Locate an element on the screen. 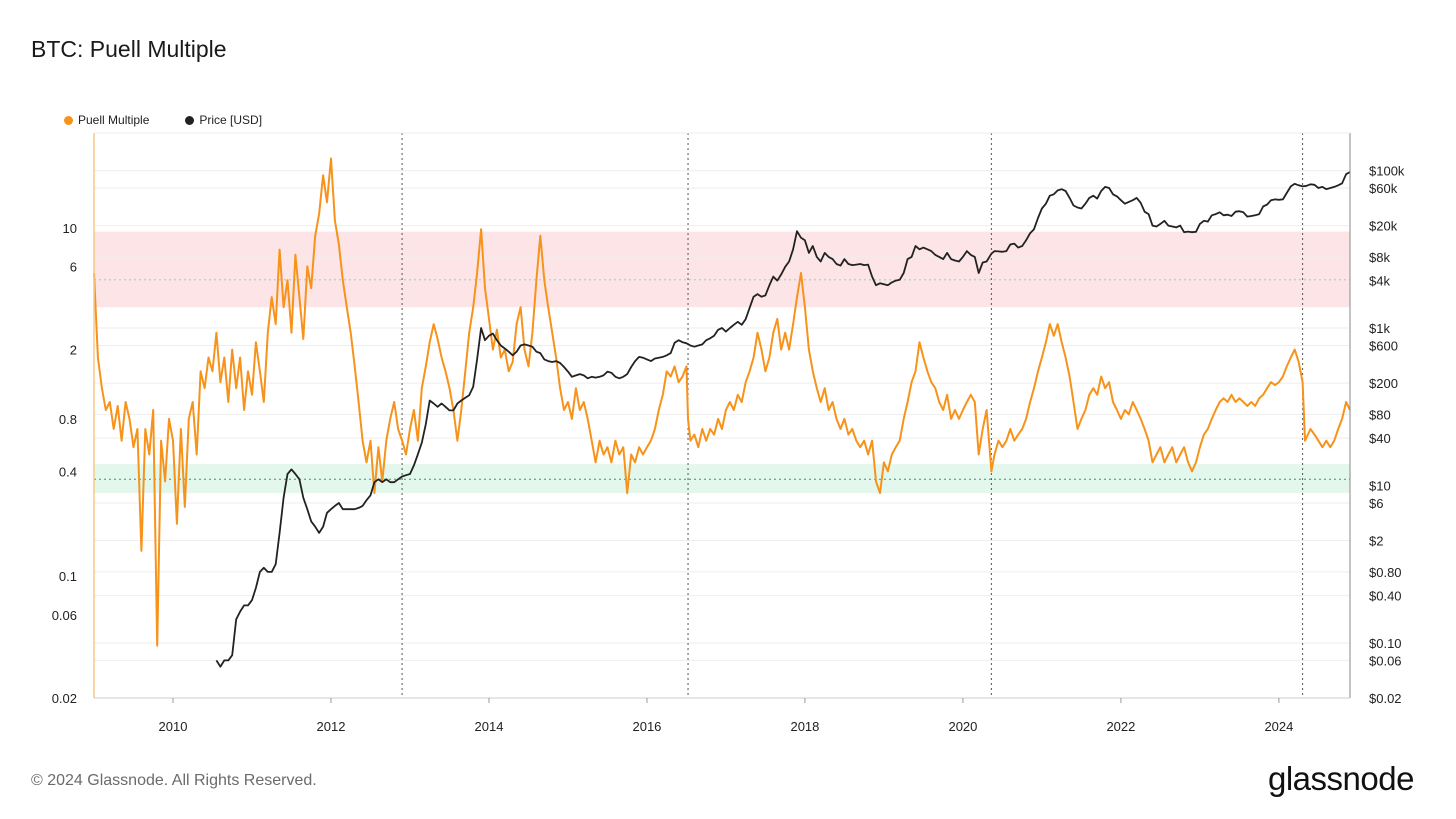 The width and height of the screenshot is (1456, 819). y-right-tick-label-9: $40 is located at coordinates (1380, 438).